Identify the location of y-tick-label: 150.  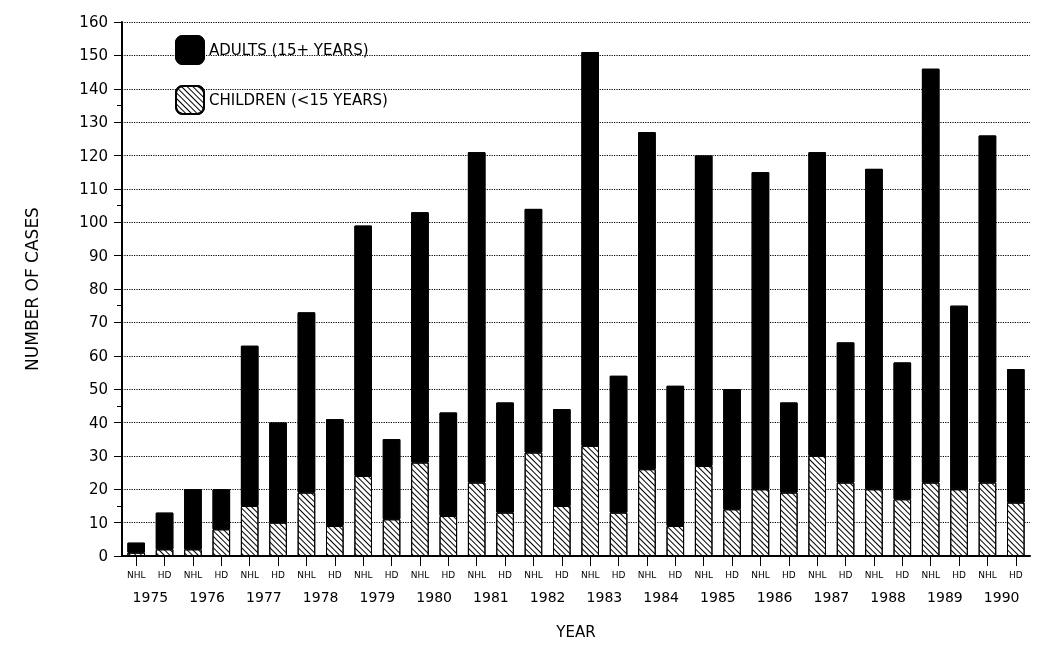
(93, 55).